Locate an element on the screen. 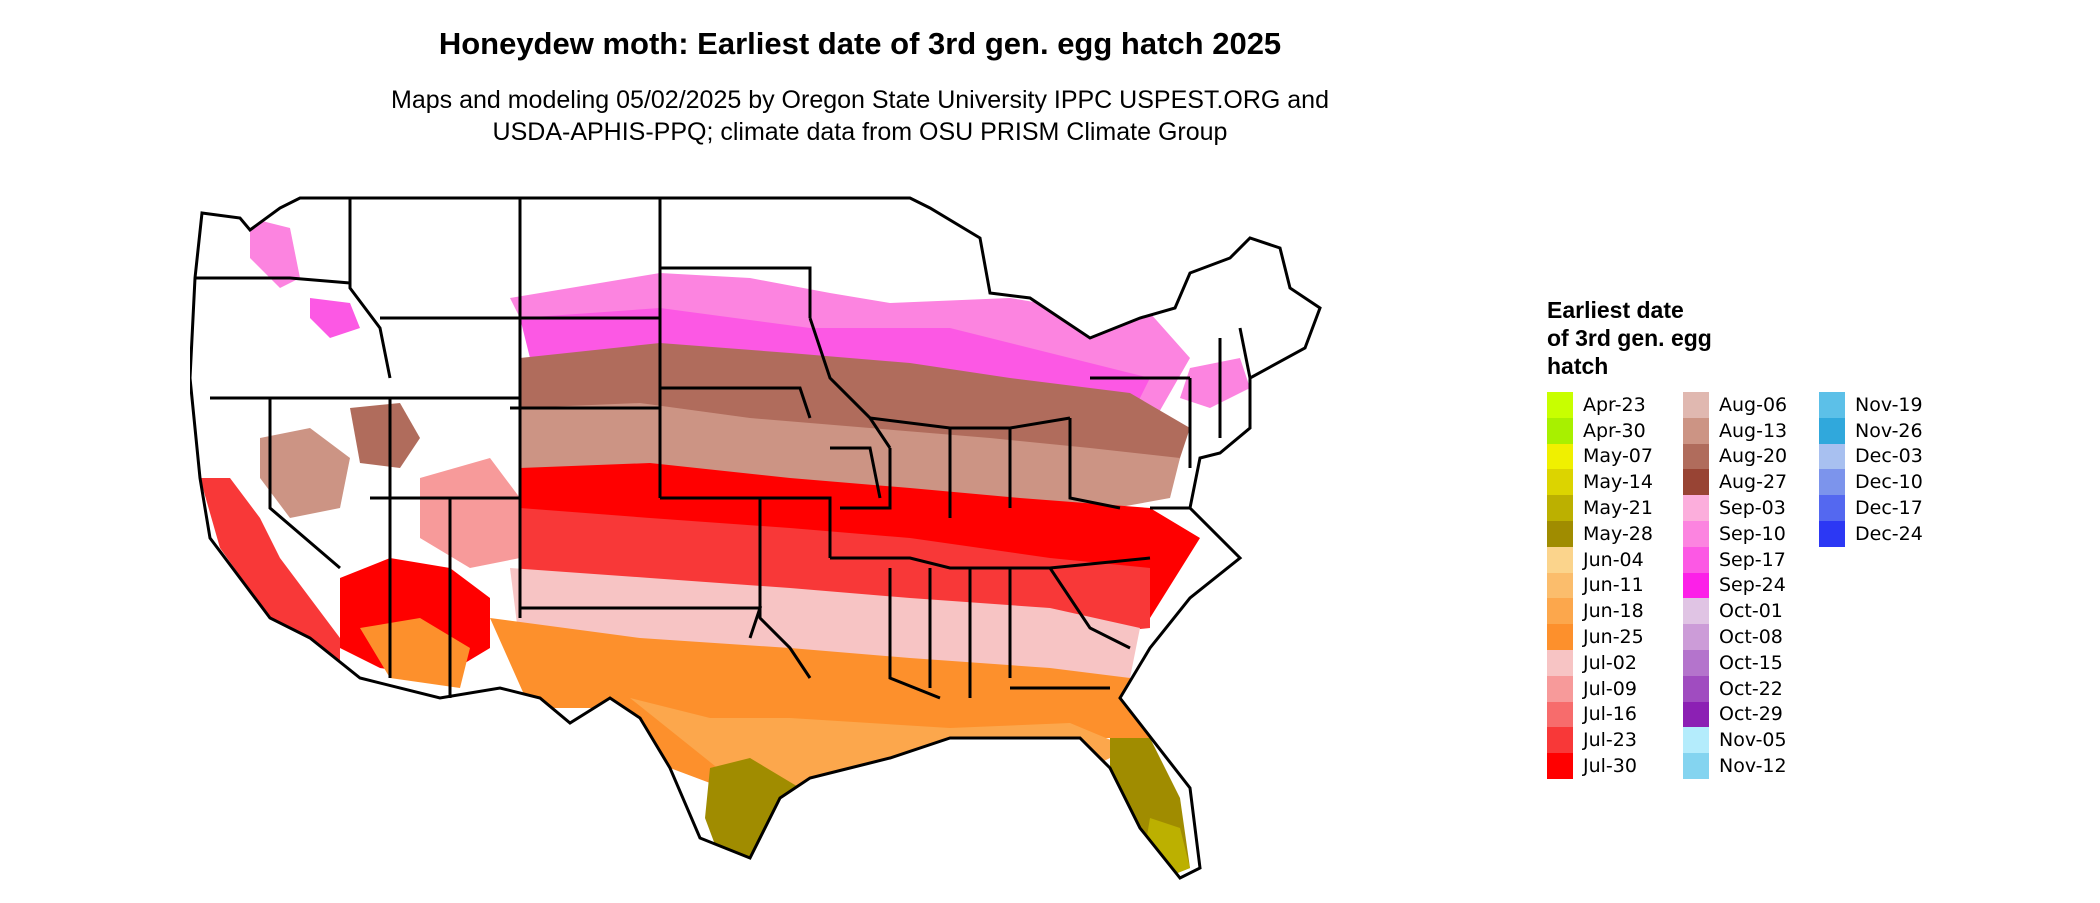  legend-item: Sep-03 is located at coordinates (1746, 508).